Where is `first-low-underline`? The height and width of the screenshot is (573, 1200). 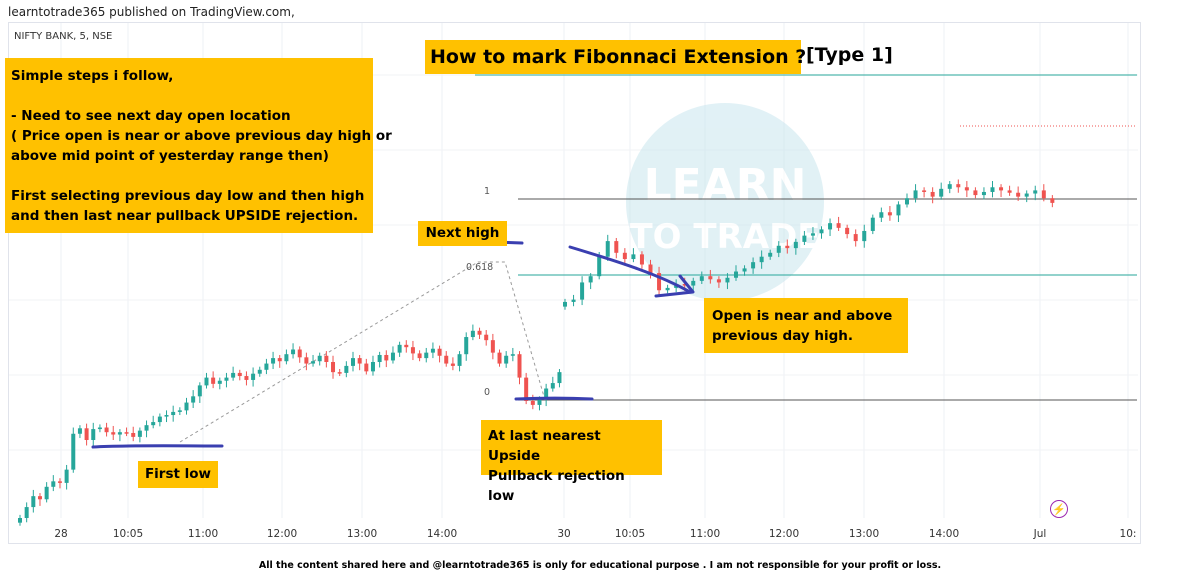 first-low-underline is located at coordinates (157, 446).